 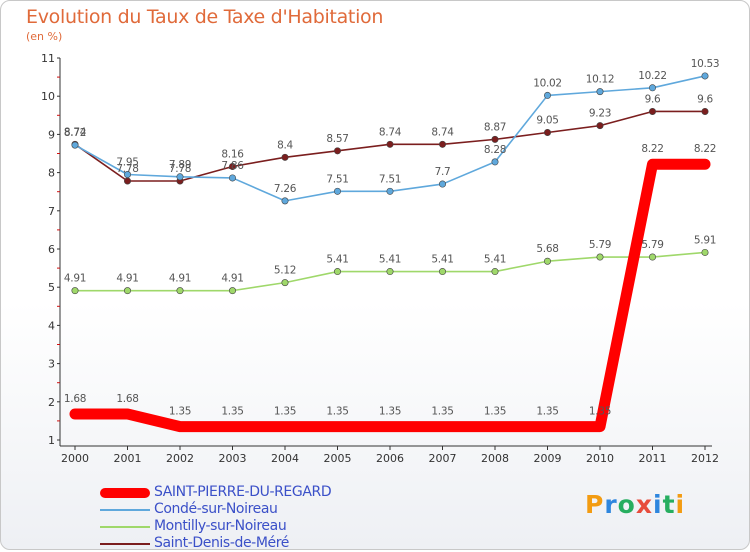 What do you see at coordinates (595, 504) in the screenshot?
I see `logo-letter: P` at bounding box center [595, 504].